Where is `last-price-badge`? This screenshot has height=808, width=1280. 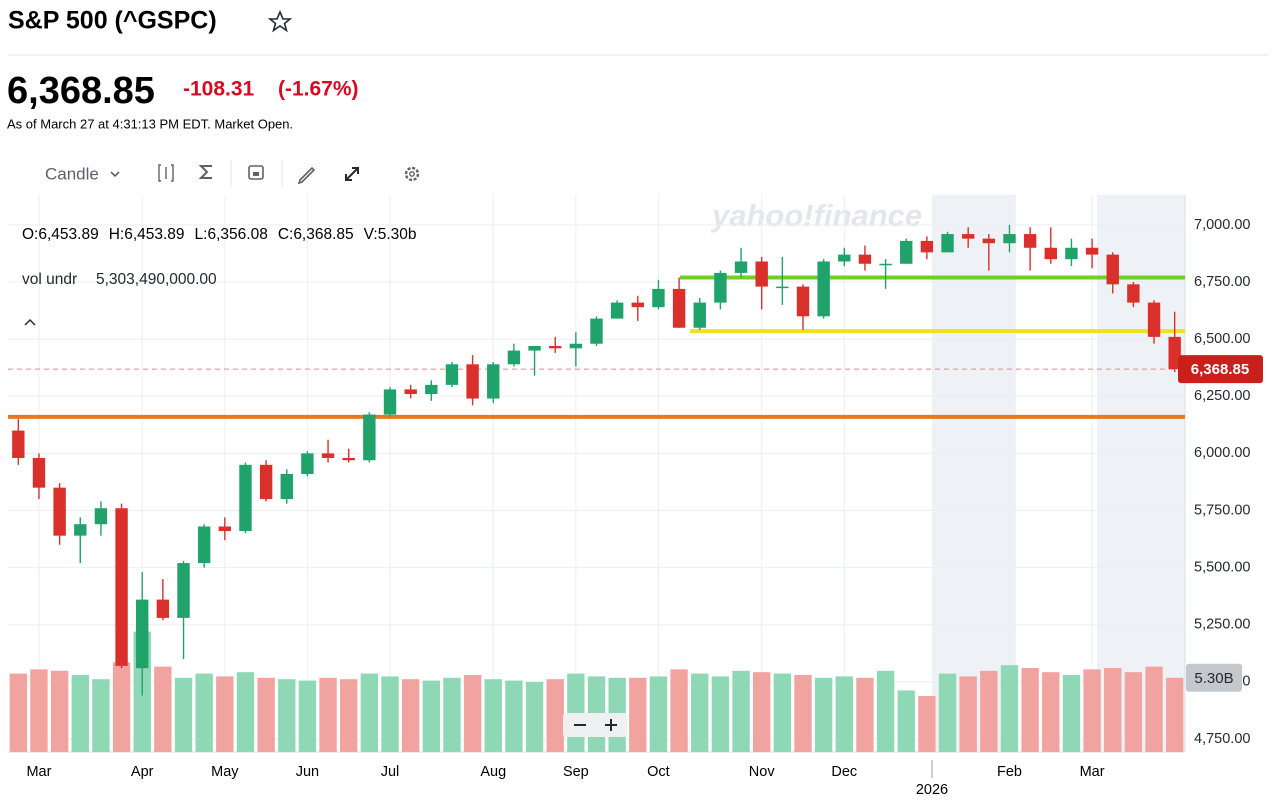 last-price-badge is located at coordinates (1220, 369).